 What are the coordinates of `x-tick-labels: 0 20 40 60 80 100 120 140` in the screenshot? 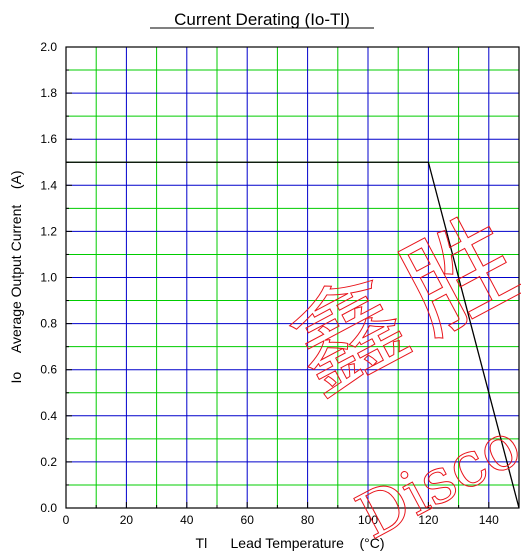 It's located at (281, 520).